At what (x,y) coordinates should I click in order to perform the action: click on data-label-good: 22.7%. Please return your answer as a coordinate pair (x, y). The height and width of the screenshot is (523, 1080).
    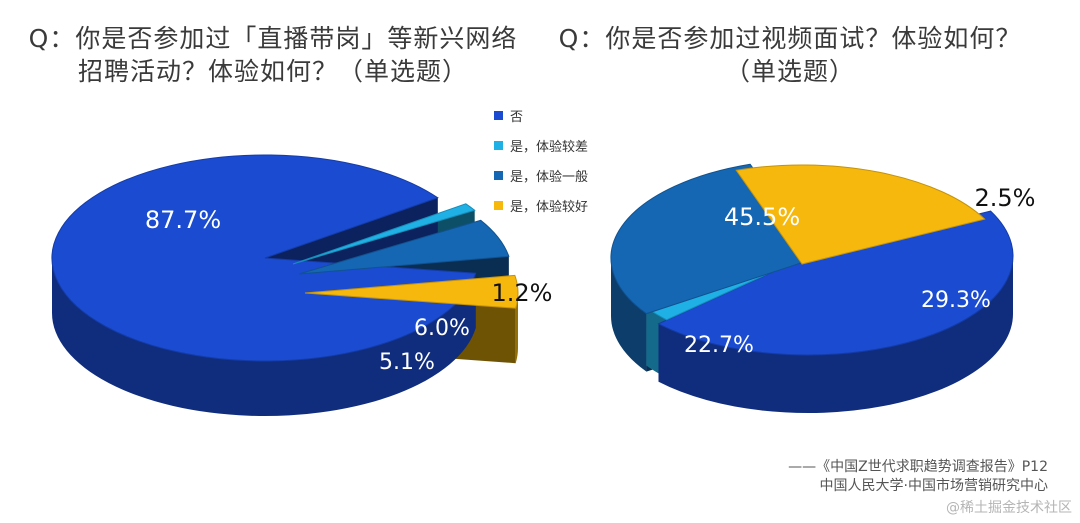
    Looking at the image, I should click on (719, 345).